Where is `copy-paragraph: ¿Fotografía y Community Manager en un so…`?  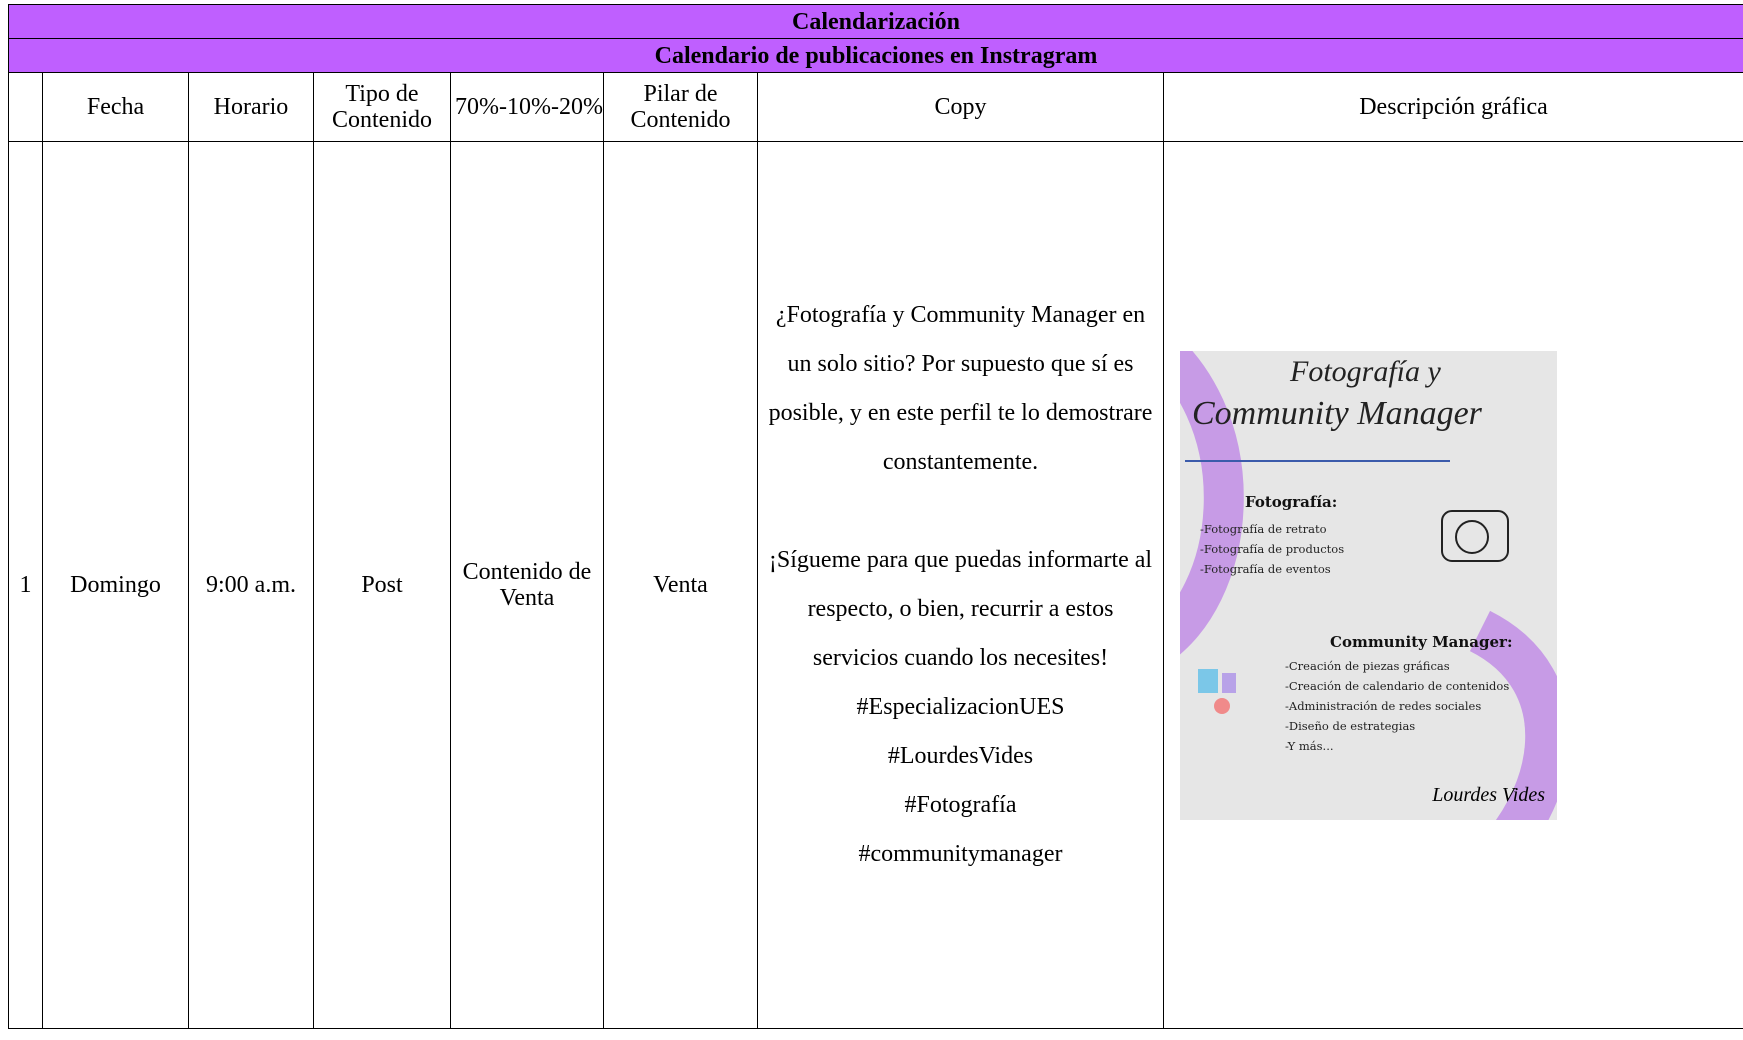
copy-paragraph: ¿Fotografía y Community Manager en un so… is located at coordinates (960, 388).